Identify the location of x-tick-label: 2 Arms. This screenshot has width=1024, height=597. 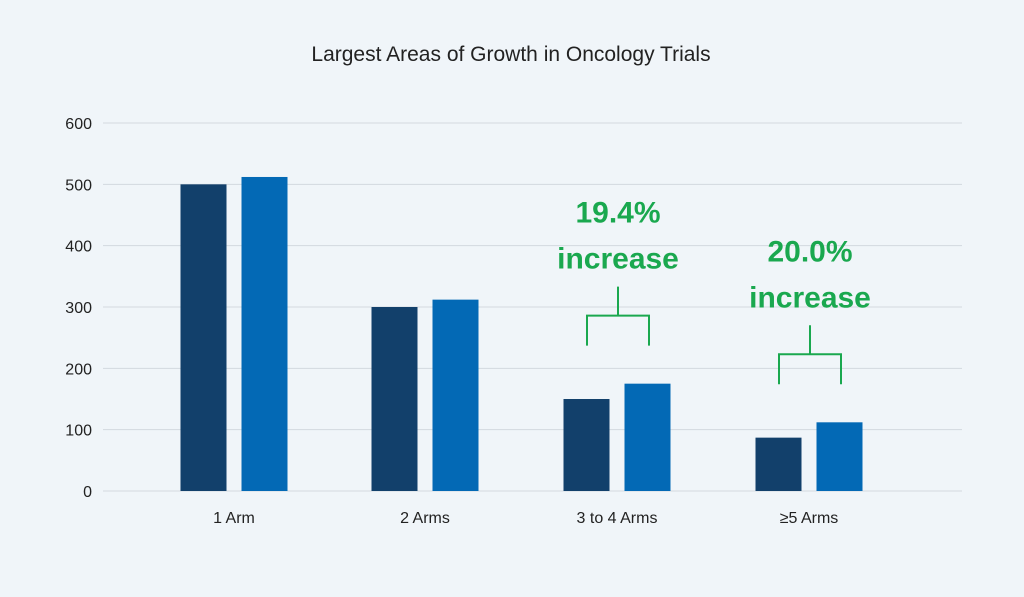
(425, 518).